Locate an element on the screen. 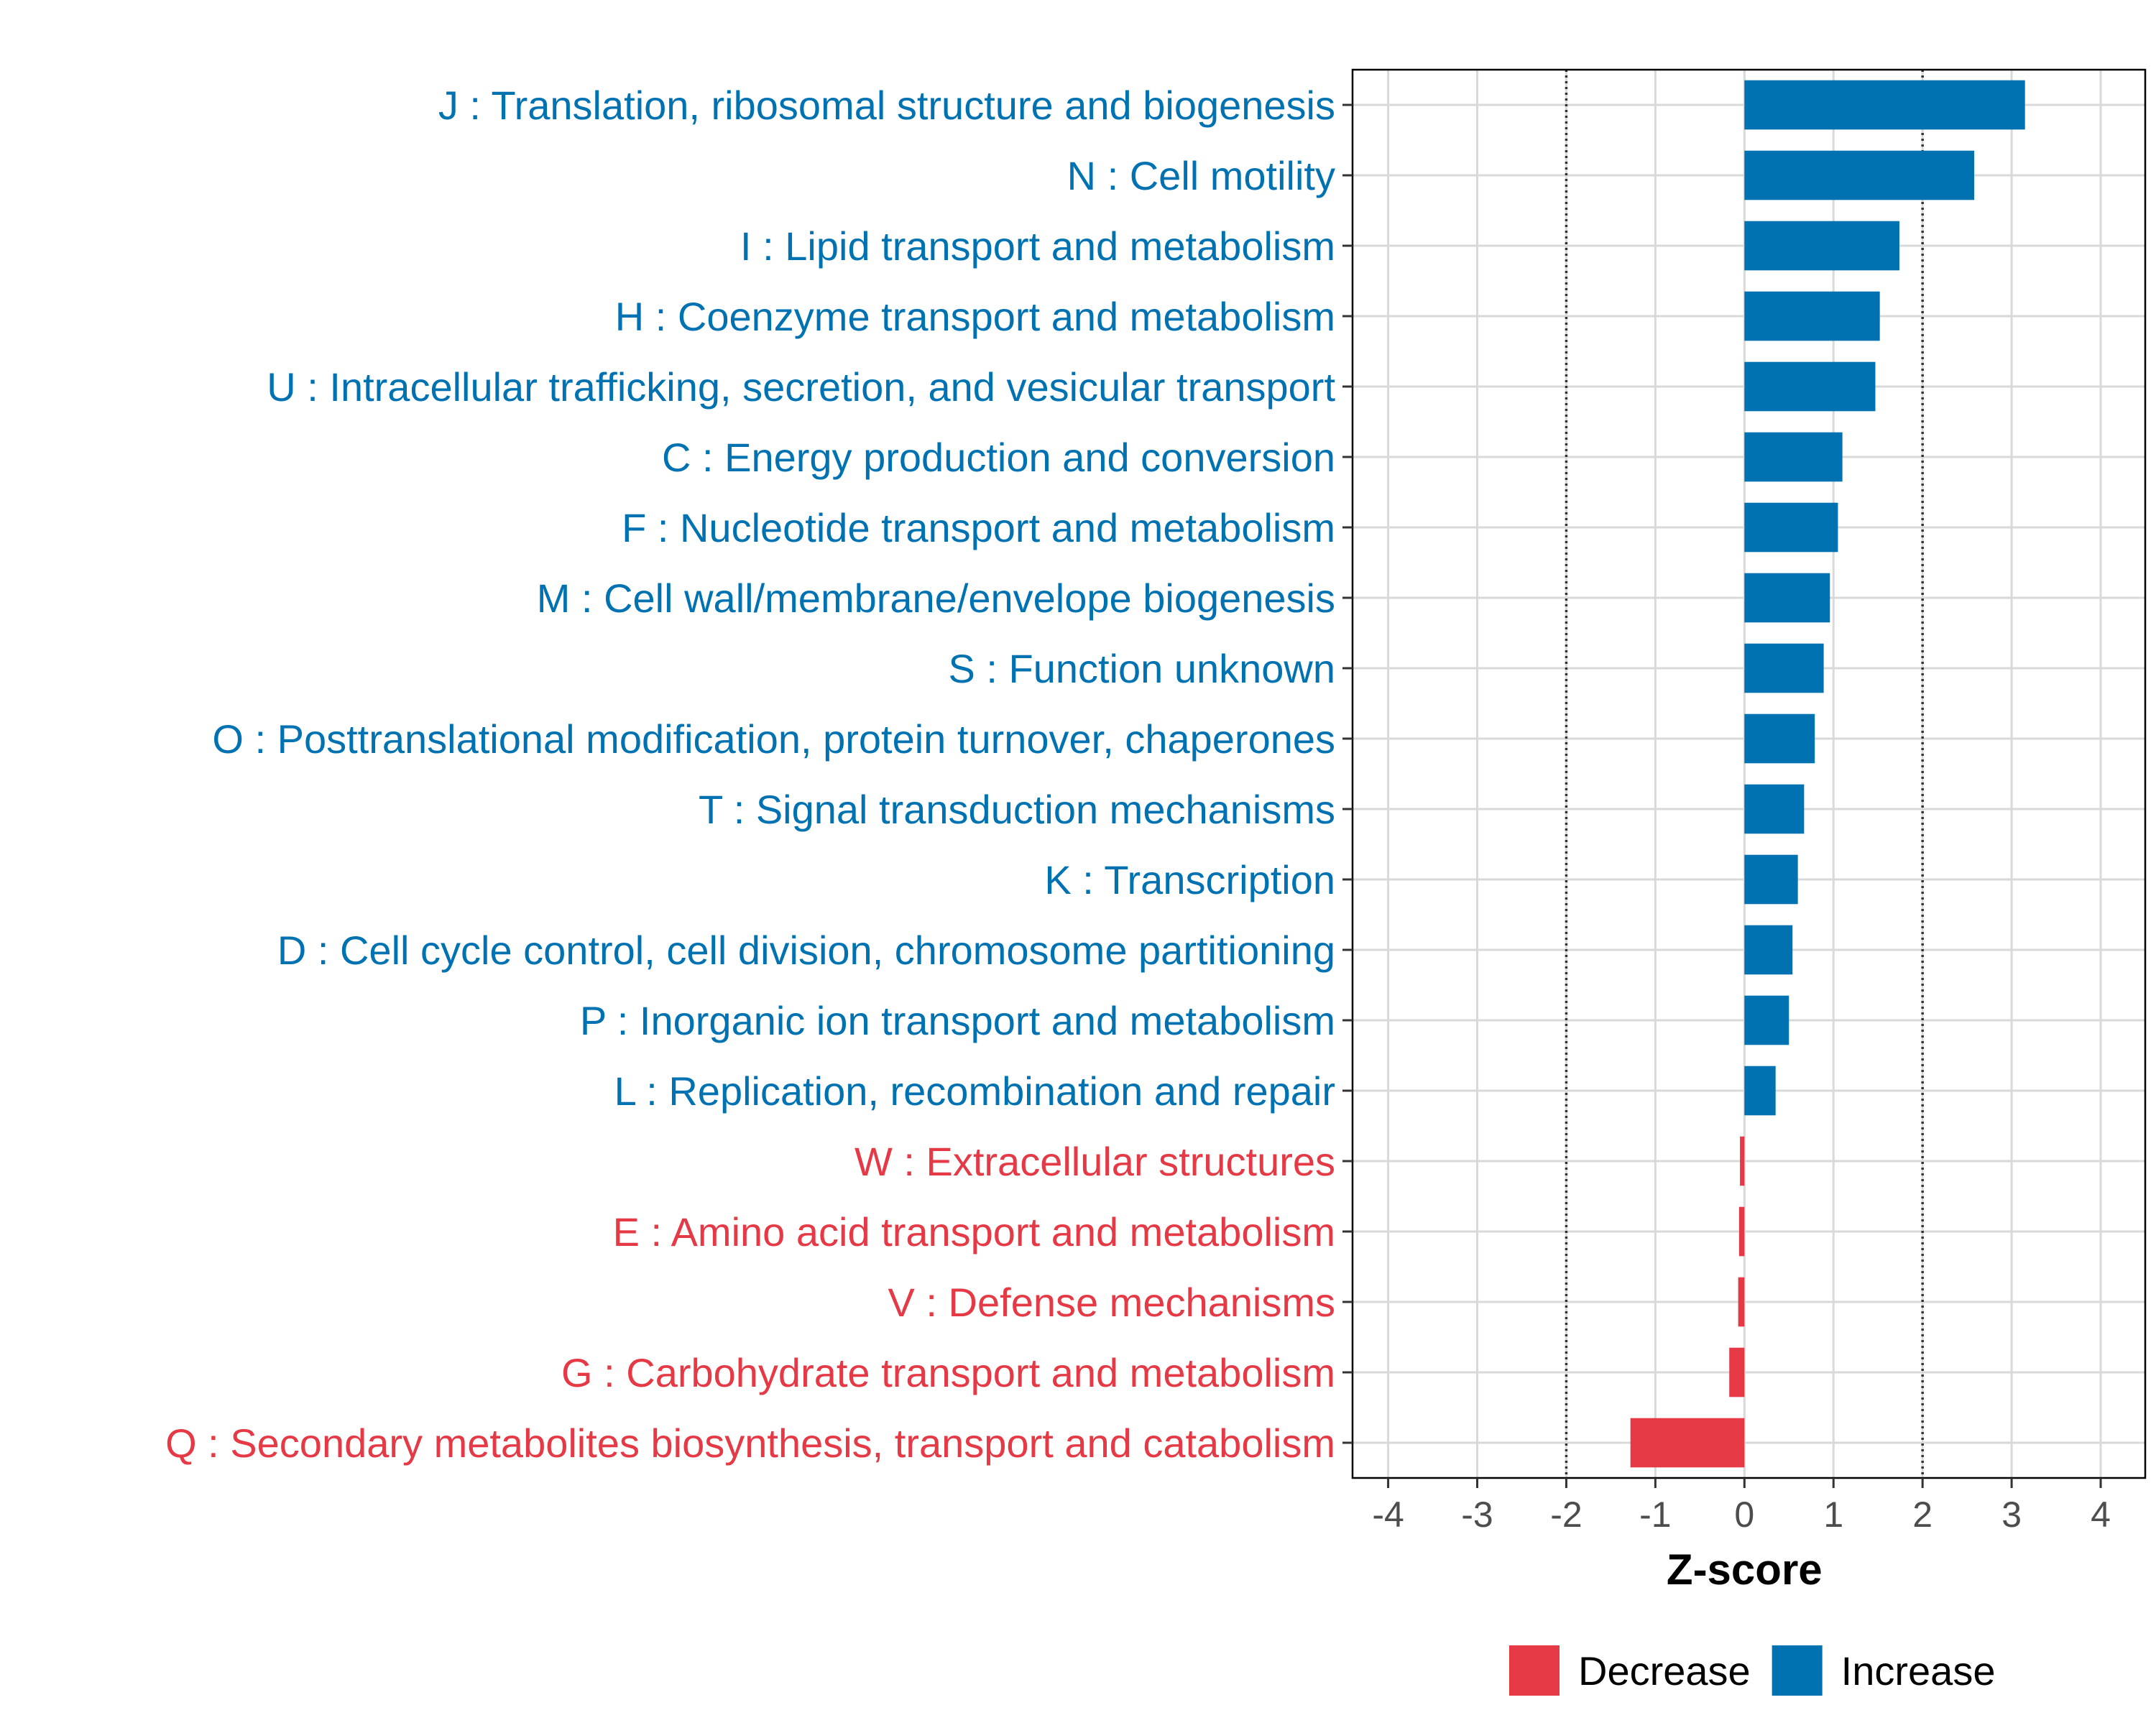 The width and height of the screenshot is (2156, 1728). category-label: T : Signal transduction mechanisms is located at coordinates (1017, 809).